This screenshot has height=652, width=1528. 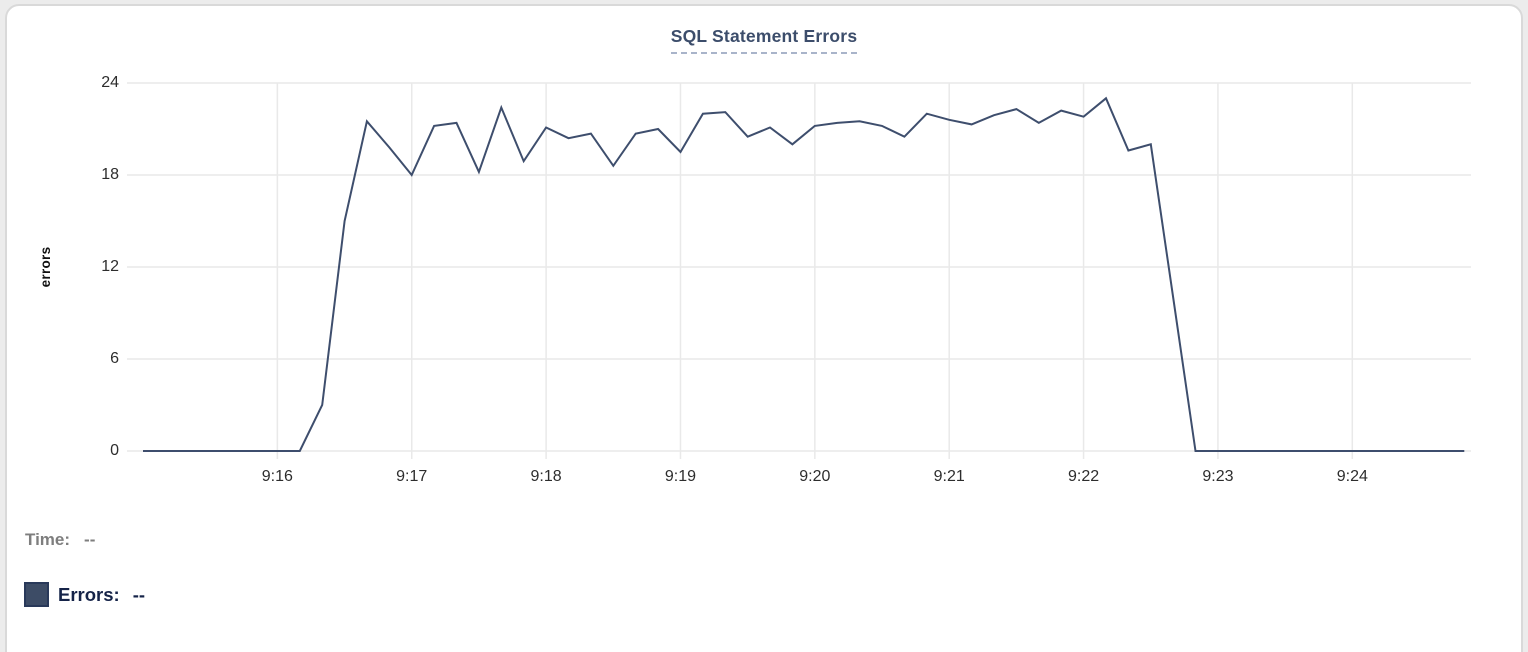 What do you see at coordinates (110, 266) in the screenshot?
I see `y-tick-label: 12` at bounding box center [110, 266].